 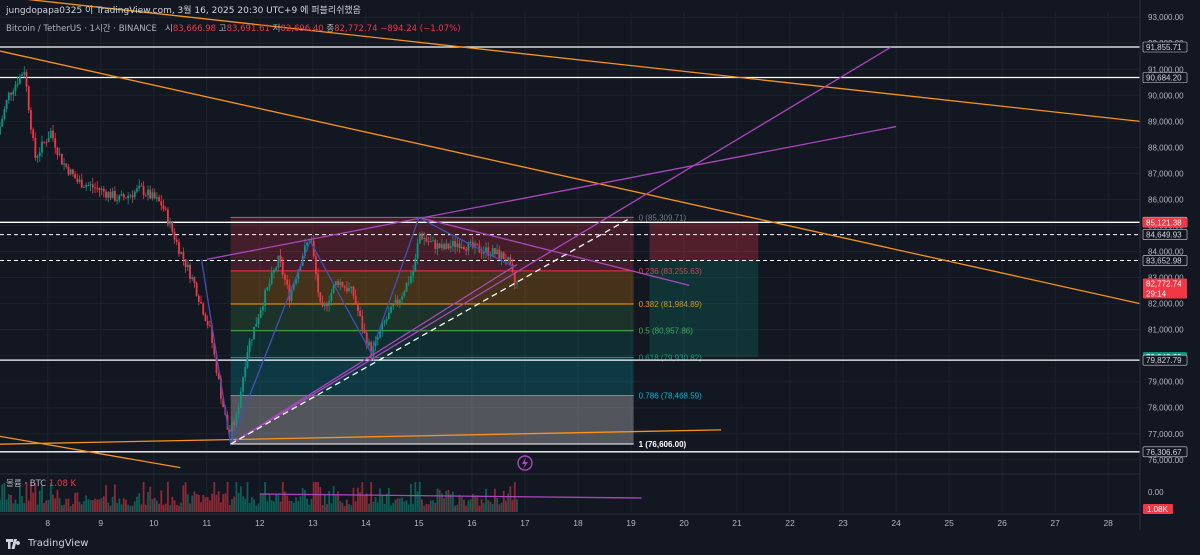 I want to click on position-box, so click(x=704, y=290).